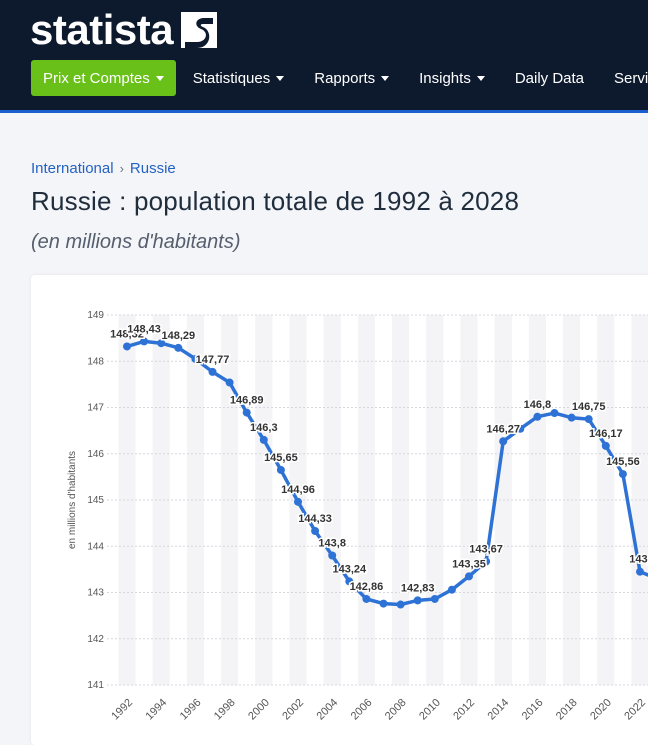  I want to click on x-tick-label: 1992, so click(122, 710).